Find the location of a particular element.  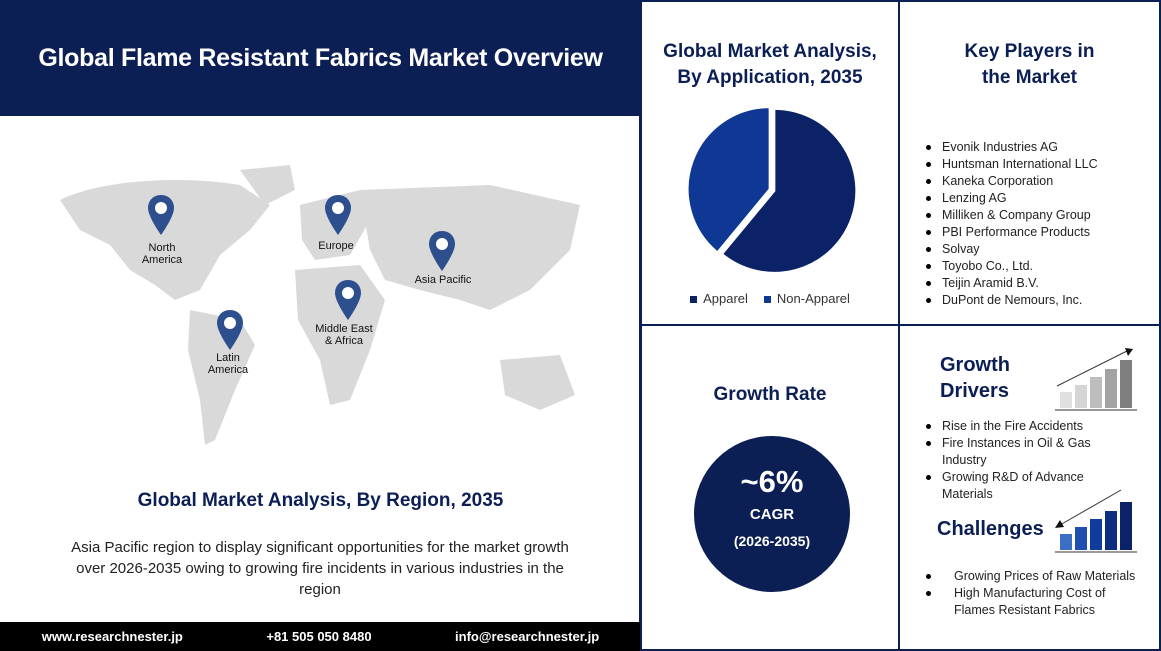

list-item: Huntsman International LLC is located at coordinates (1012, 164).